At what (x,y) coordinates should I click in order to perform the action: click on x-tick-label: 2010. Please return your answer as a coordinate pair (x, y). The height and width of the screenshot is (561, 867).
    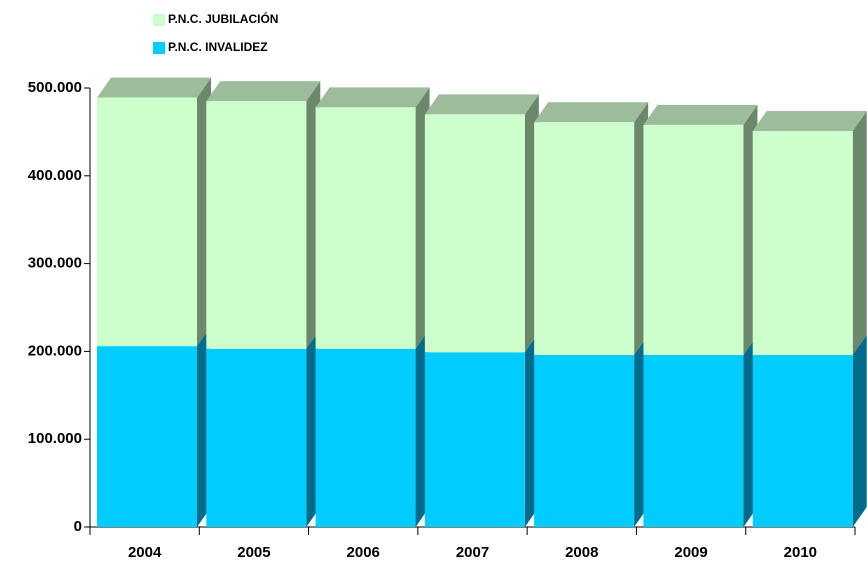
    Looking at the image, I should click on (800, 552).